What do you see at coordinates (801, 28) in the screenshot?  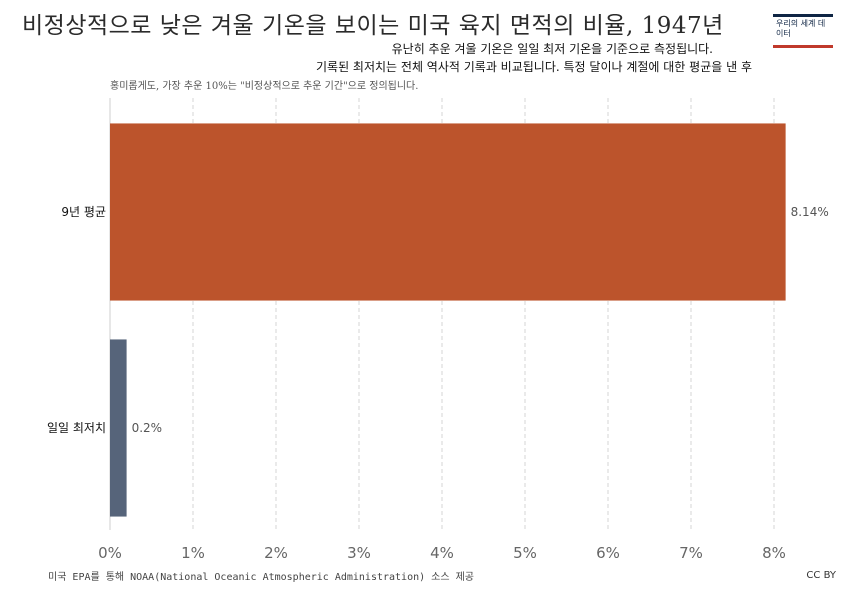 I see `logo-text: 우리의 세계 데이터` at bounding box center [801, 28].